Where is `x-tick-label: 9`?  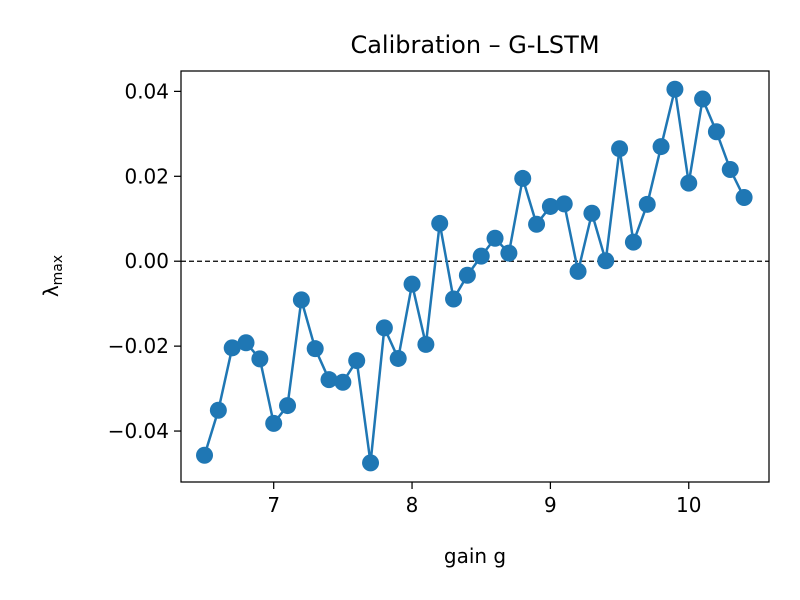 x-tick-label: 9 is located at coordinates (550, 505).